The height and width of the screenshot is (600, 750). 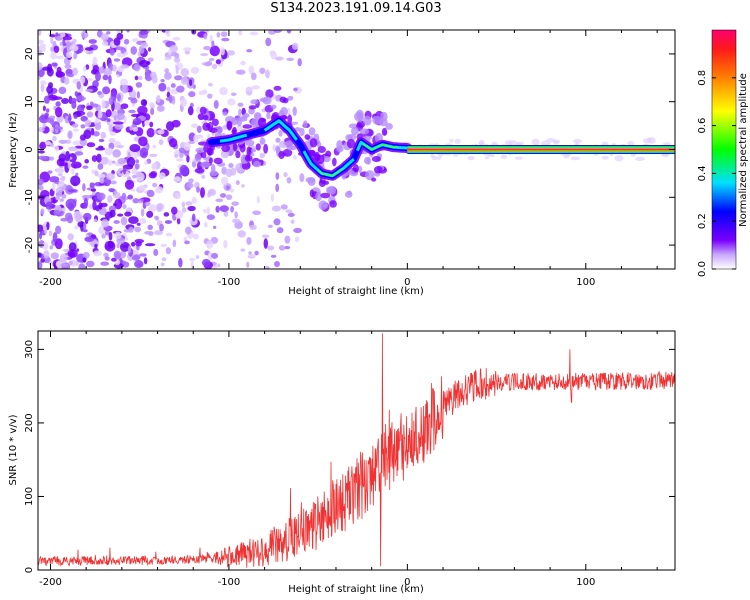 I want to click on ridge-peak, so click(x=380, y=146).